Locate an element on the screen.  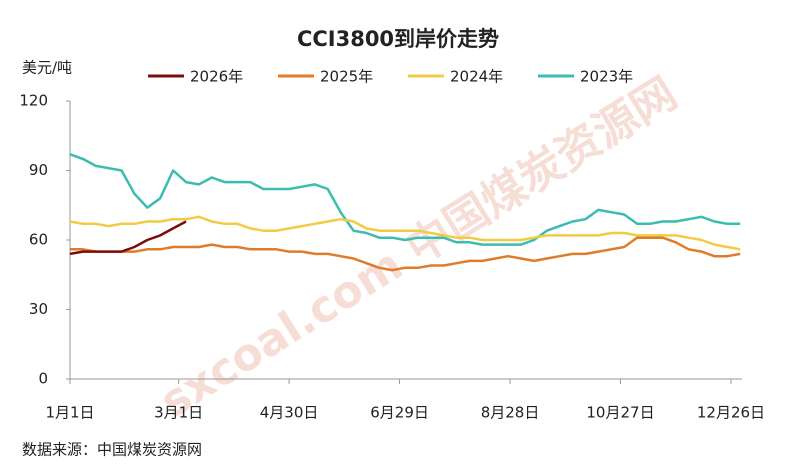
y-tick-label: 90 is located at coordinates (38, 170).